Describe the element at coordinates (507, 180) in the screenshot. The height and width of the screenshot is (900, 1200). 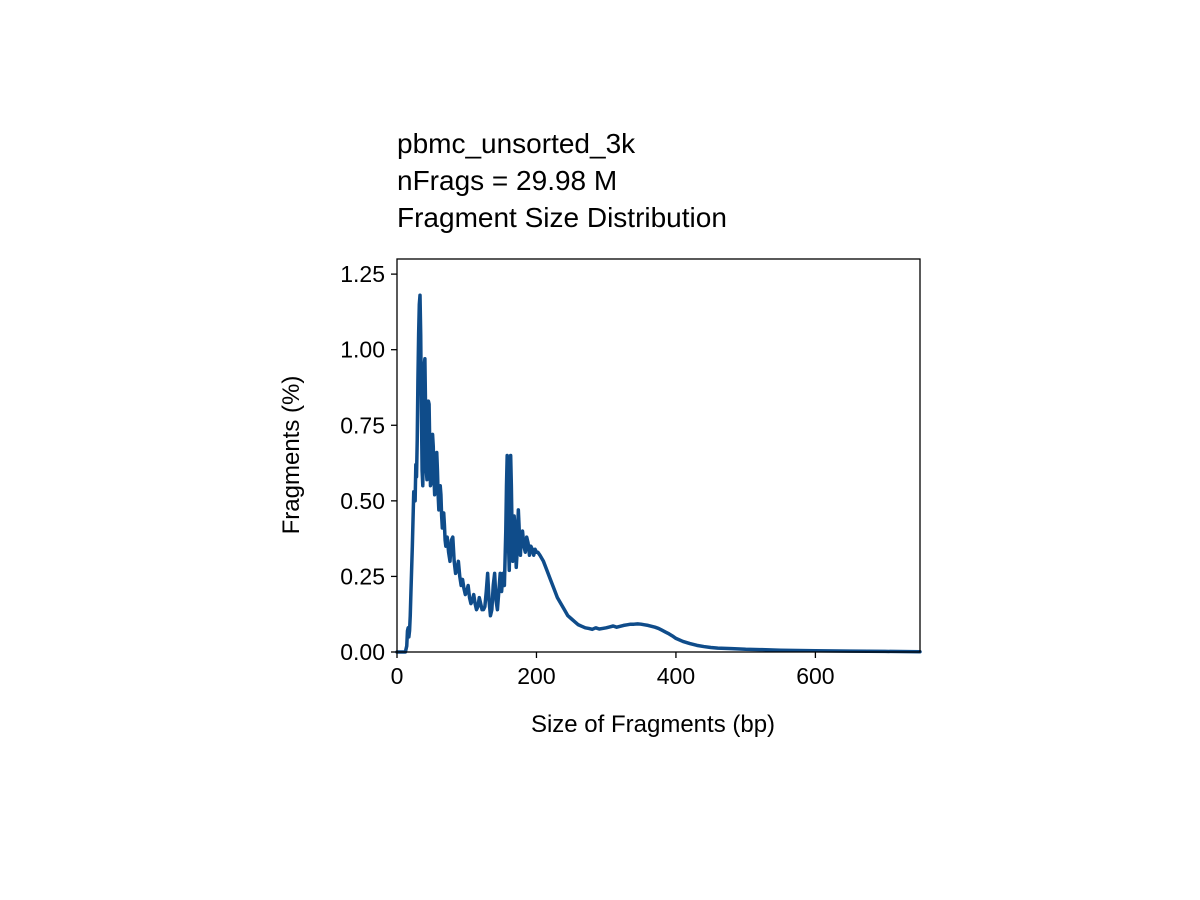
I see `title-line-nfrags: nFrags = 29.98 M` at that location.